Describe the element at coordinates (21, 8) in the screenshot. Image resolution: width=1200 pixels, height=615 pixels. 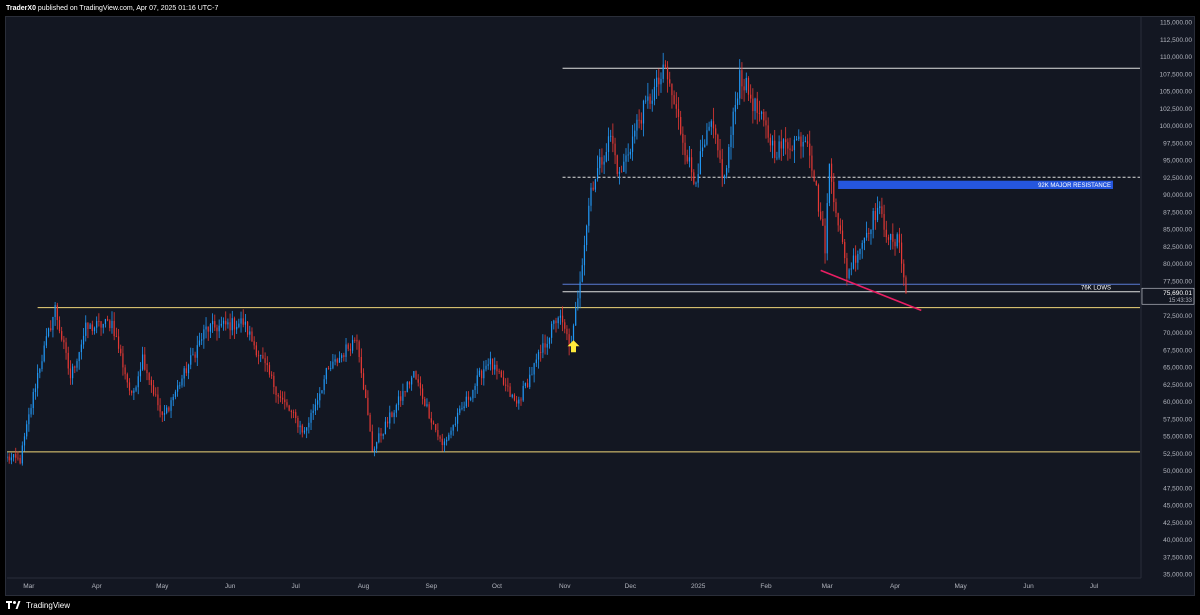
I see `author-name: TraderX0` at that location.